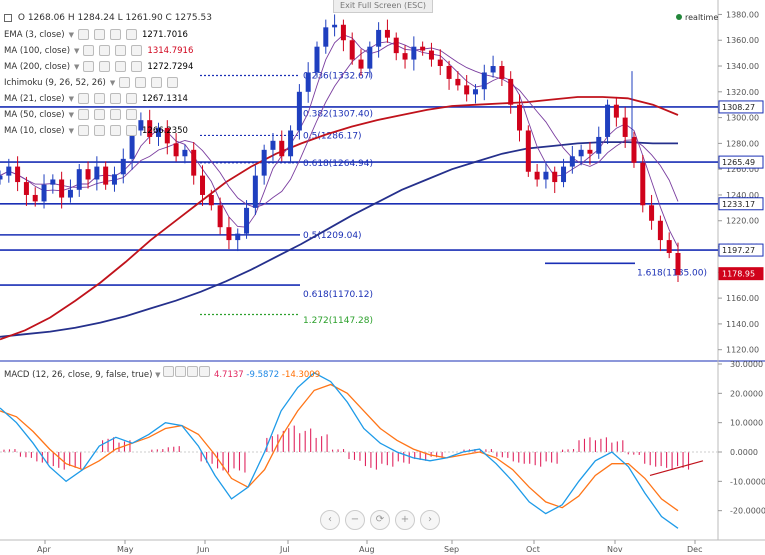 Image resolution: width=765 pixels, height=555 pixels. I want to click on macd-y-tick-label: 30.0000, so click(746, 364).